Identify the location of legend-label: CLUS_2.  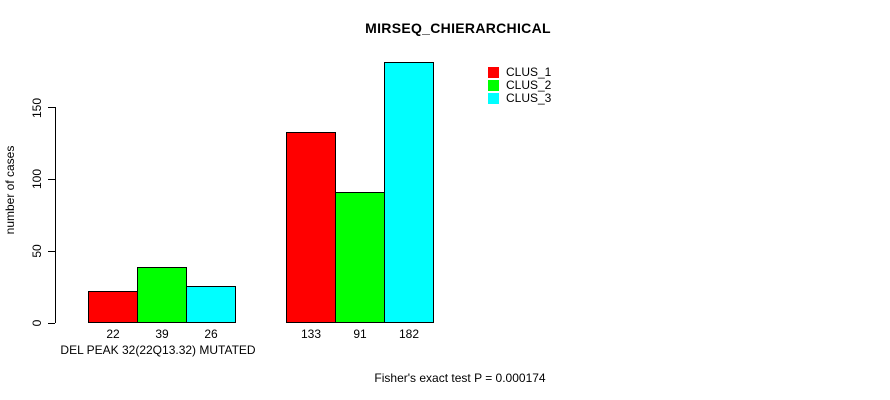
(529, 85).